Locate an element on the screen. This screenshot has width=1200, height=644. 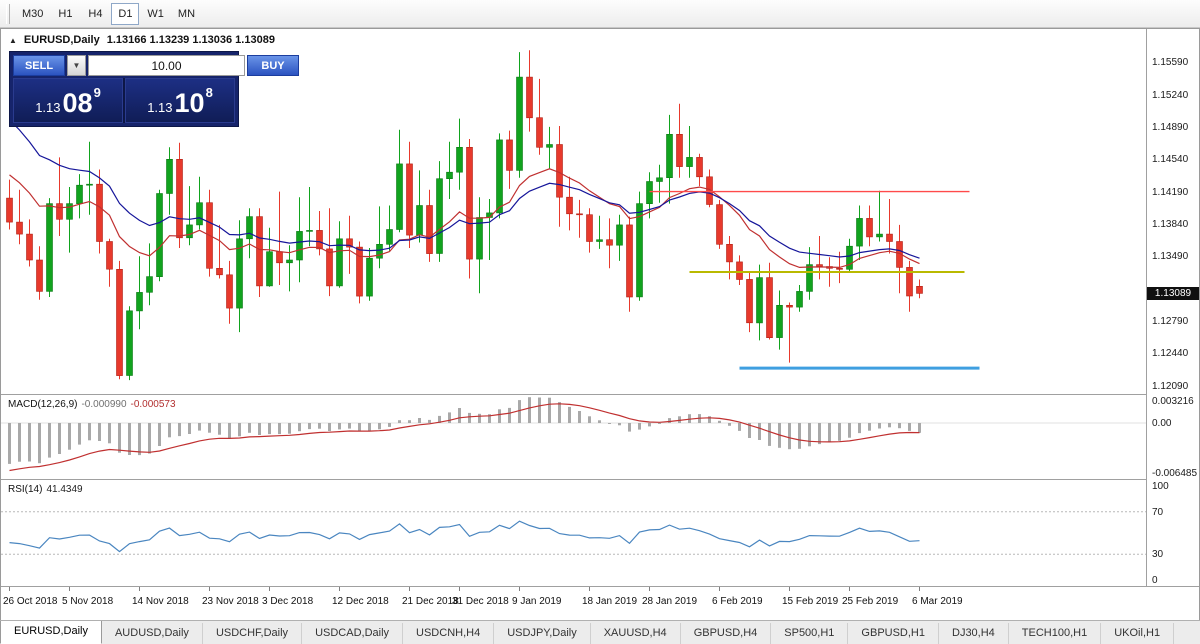
time-axis-label: 6 Mar 2019 is located at coordinates (937, 601).